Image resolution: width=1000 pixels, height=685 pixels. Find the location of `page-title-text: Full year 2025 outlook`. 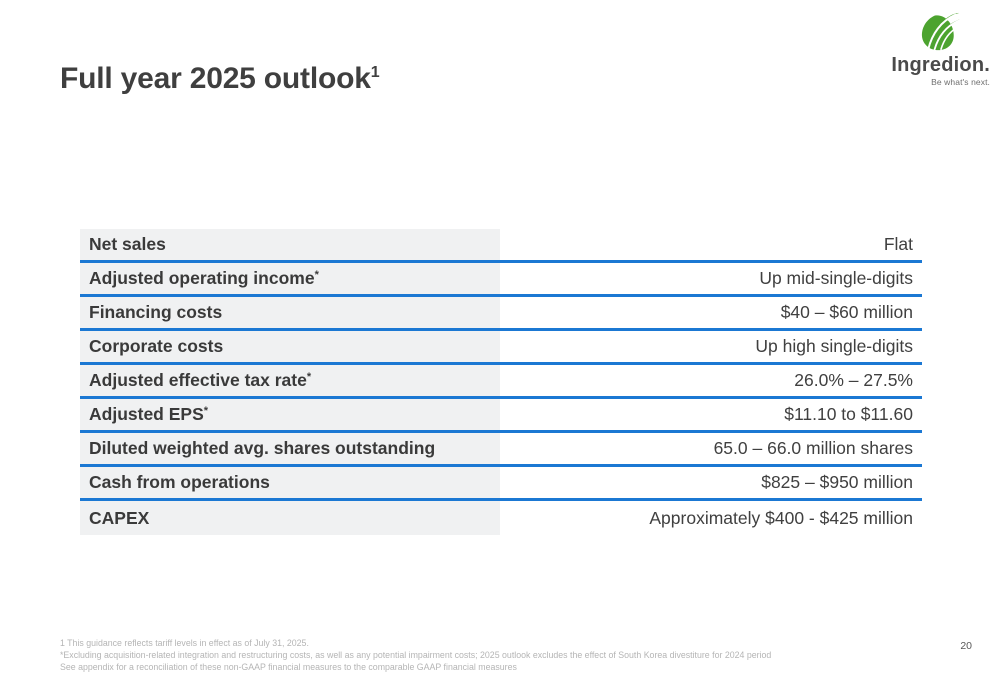

page-title-text: Full year 2025 outlook is located at coordinates (215, 78).